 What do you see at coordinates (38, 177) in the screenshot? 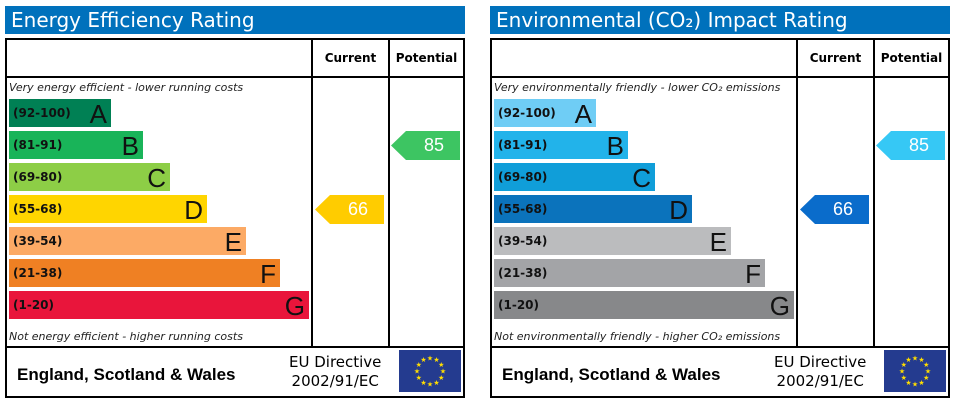
I see `band-range: (69-80)` at bounding box center [38, 177].